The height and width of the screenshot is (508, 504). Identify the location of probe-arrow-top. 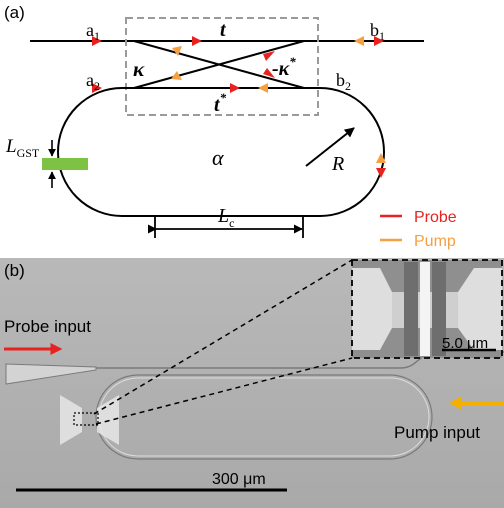
(197, 41).